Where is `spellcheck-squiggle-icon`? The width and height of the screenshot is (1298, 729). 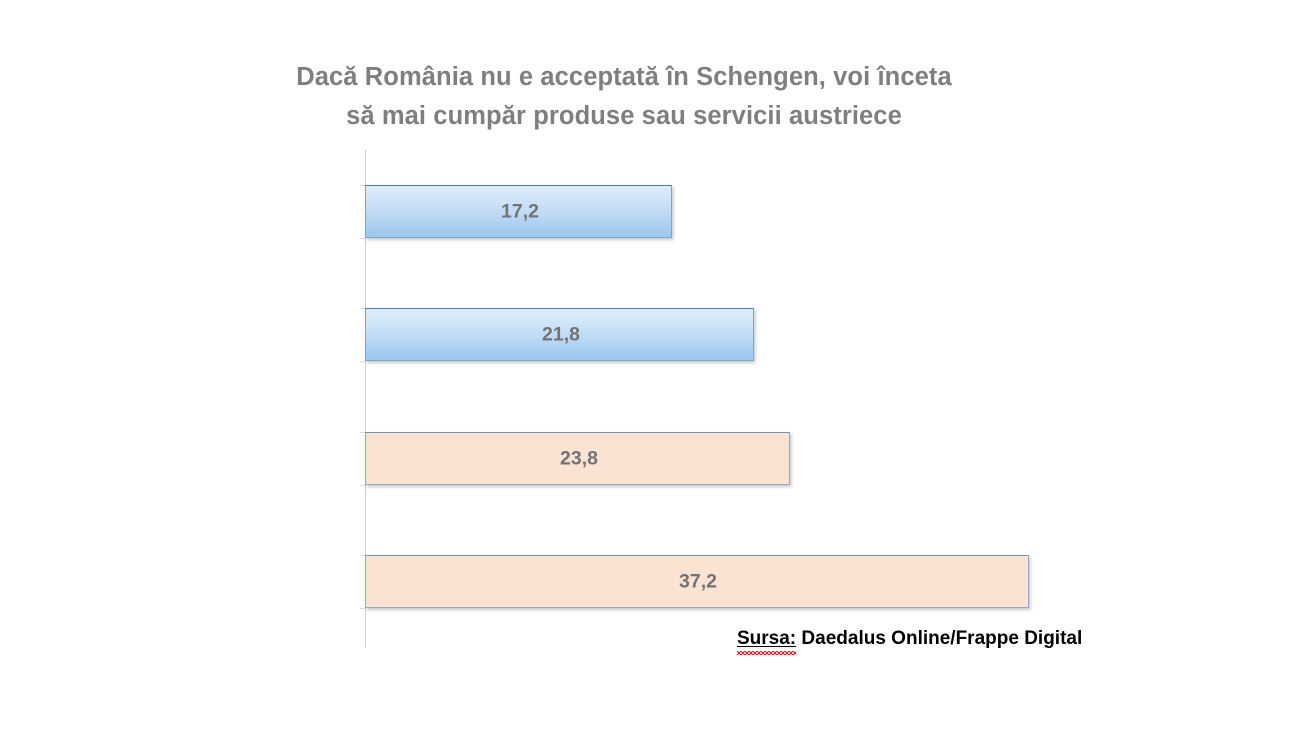
spellcheck-squiggle-icon is located at coordinates (767, 653).